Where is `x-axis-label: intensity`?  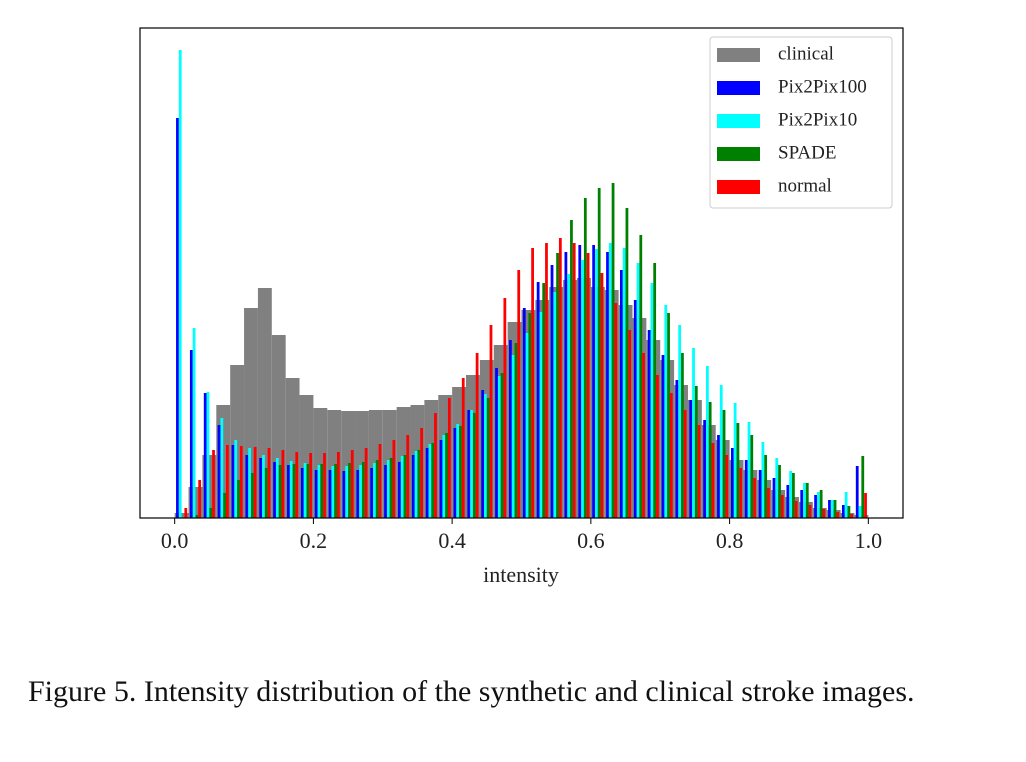
x-axis-label: intensity is located at coordinates (521, 574).